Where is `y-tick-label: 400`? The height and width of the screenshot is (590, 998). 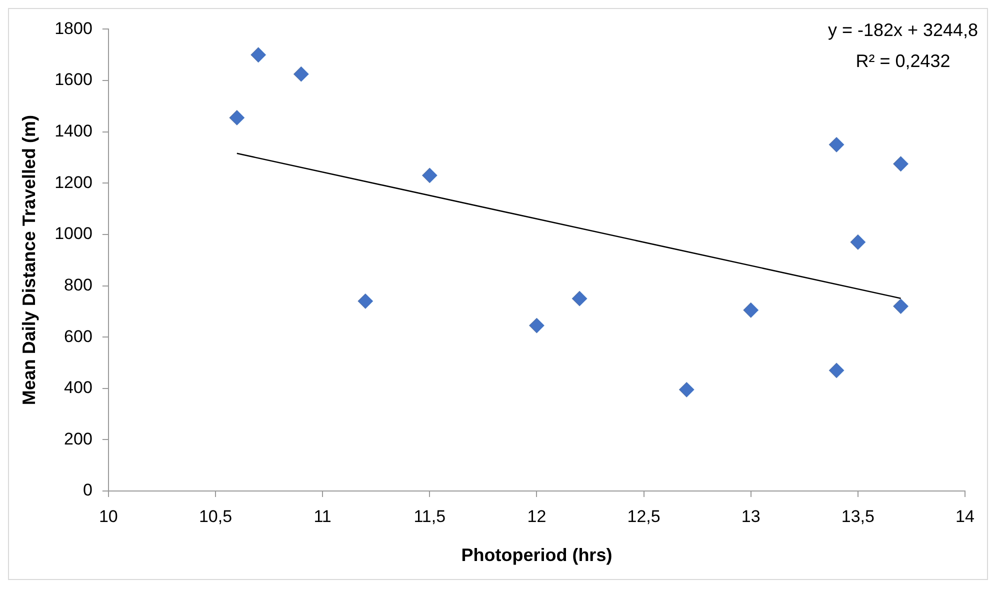 y-tick-label: 400 is located at coordinates (78, 388).